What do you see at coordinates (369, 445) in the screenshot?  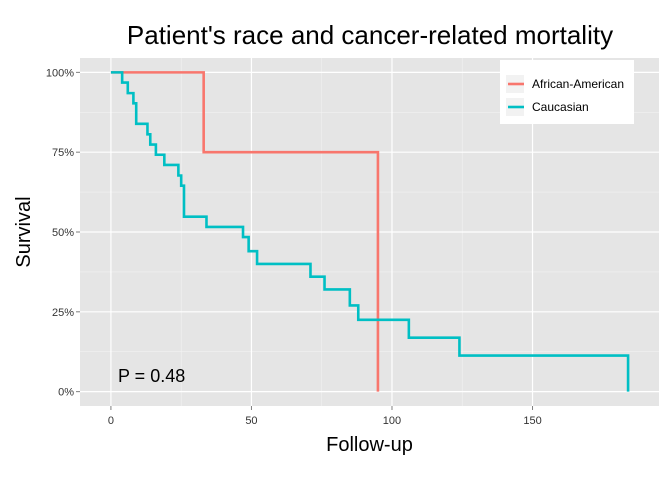 I see `x-axis-title: Follow-up` at bounding box center [369, 445].